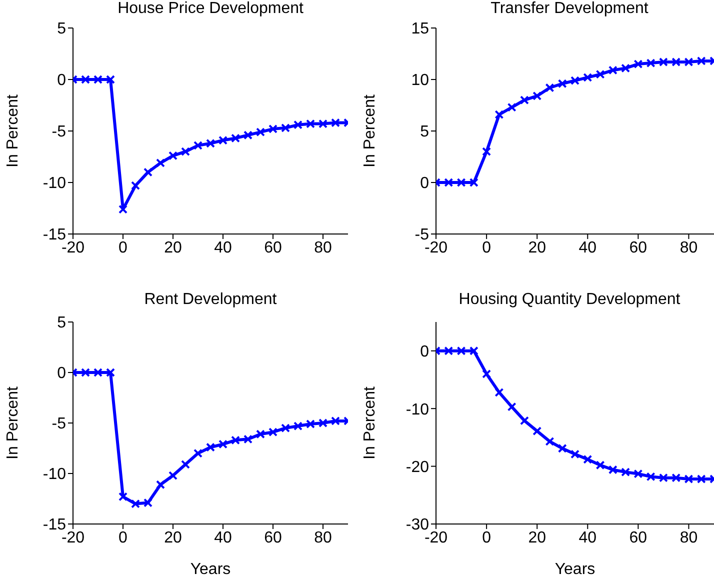  What do you see at coordinates (418, 467) in the screenshot?
I see `y-tick-label: -20` at bounding box center [418, 467].